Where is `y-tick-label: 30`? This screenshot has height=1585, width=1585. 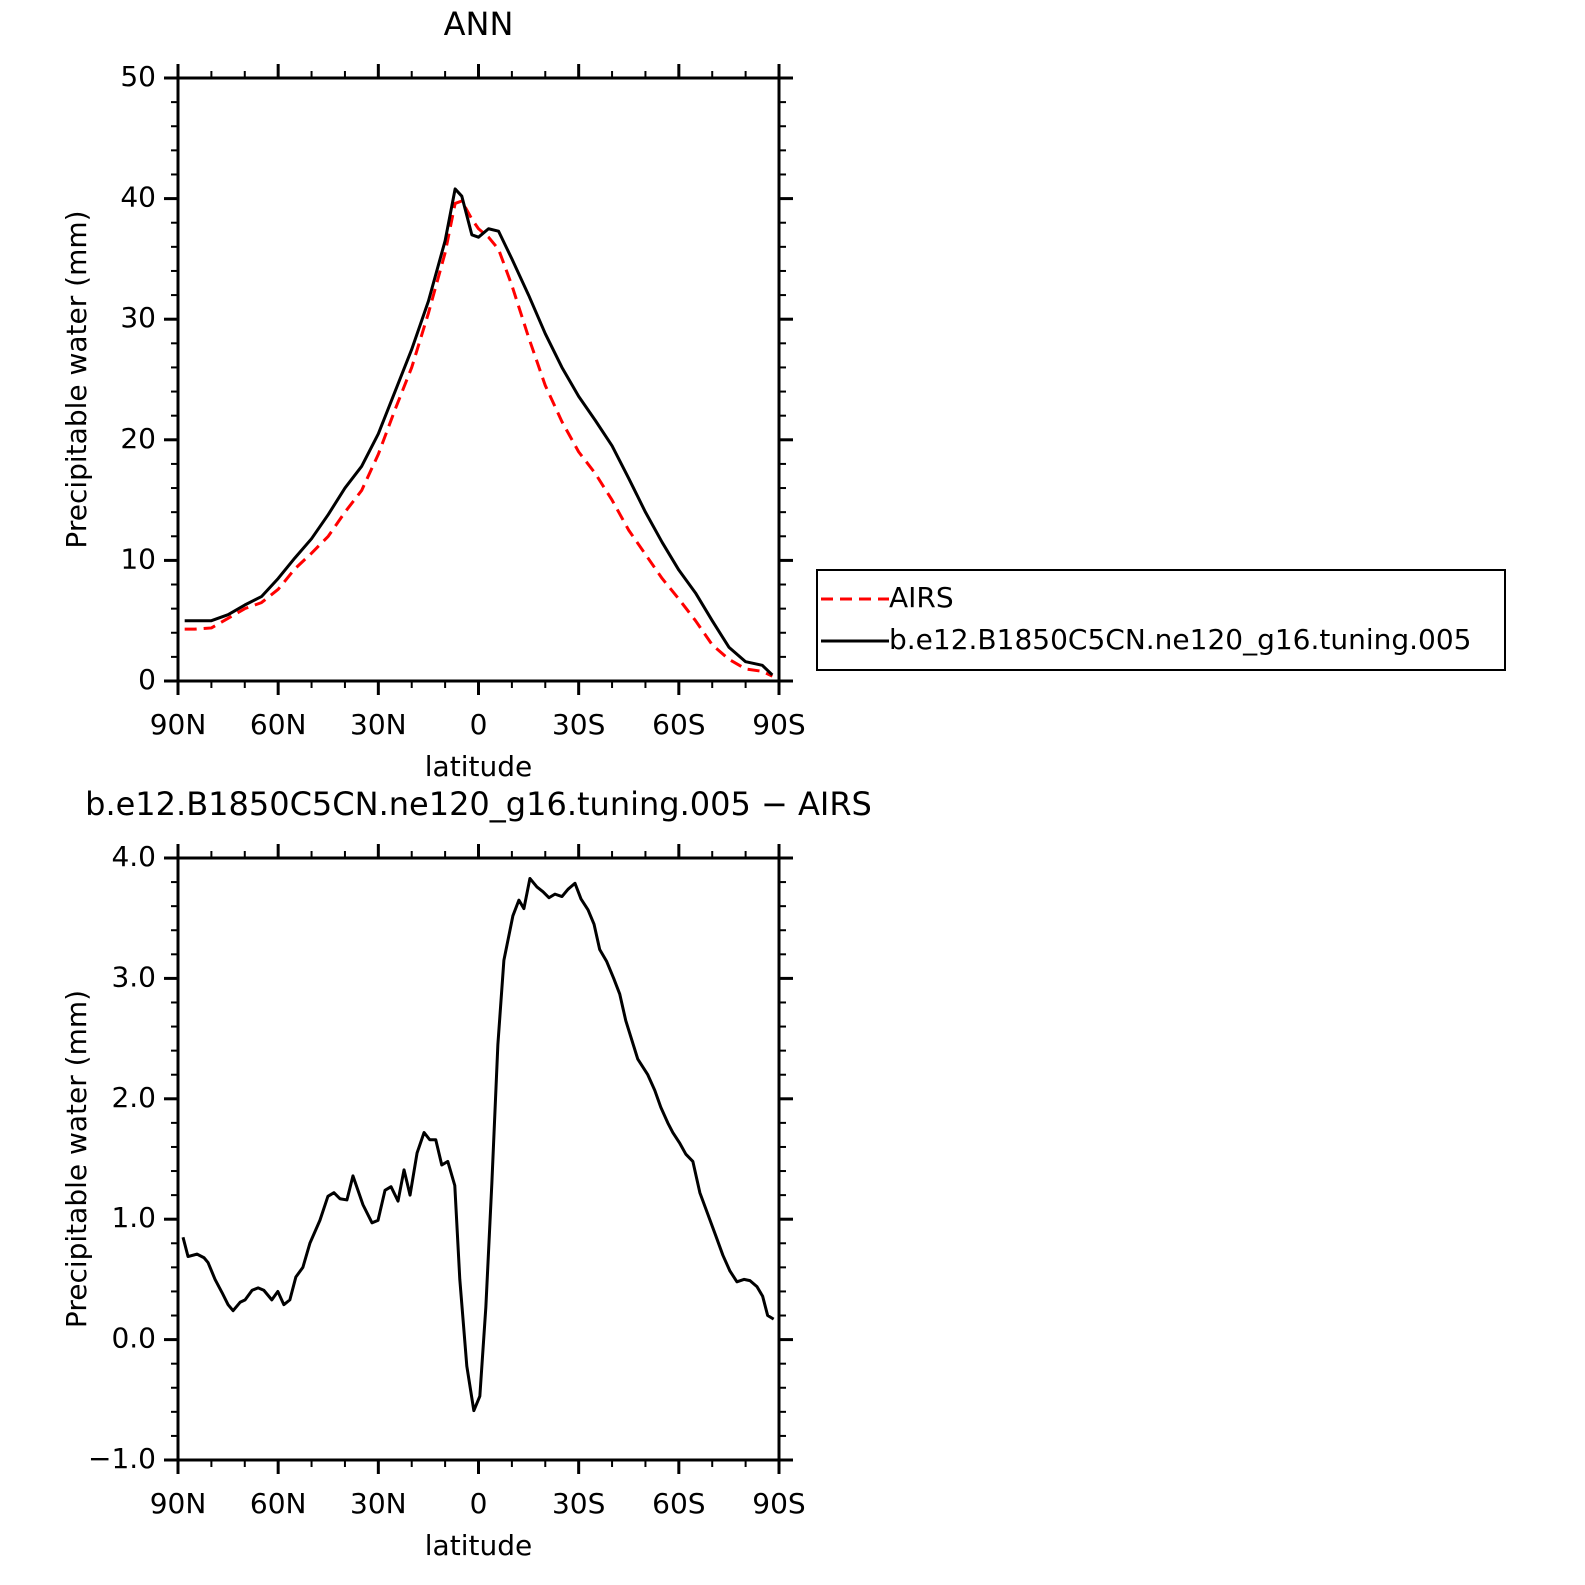 y-tick-label: 30 is located at coordinates (138, 317).